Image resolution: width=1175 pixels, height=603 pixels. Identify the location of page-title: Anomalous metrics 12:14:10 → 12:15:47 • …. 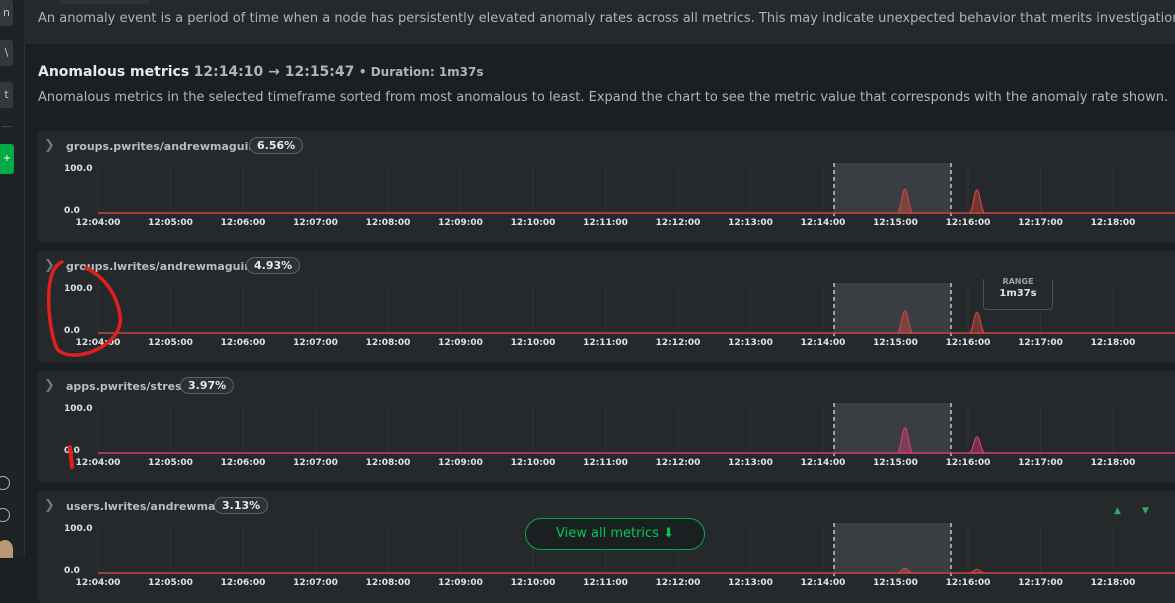
(261, 72).